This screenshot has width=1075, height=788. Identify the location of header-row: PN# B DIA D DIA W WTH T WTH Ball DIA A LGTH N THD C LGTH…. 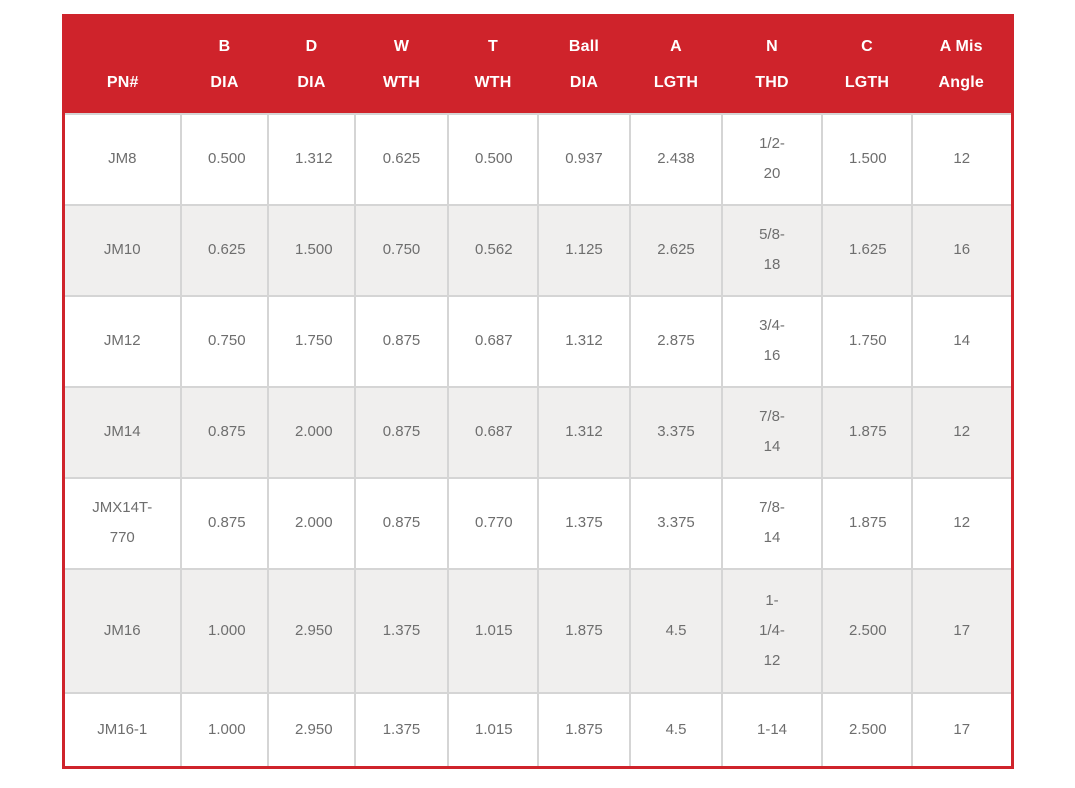
(537, 64).